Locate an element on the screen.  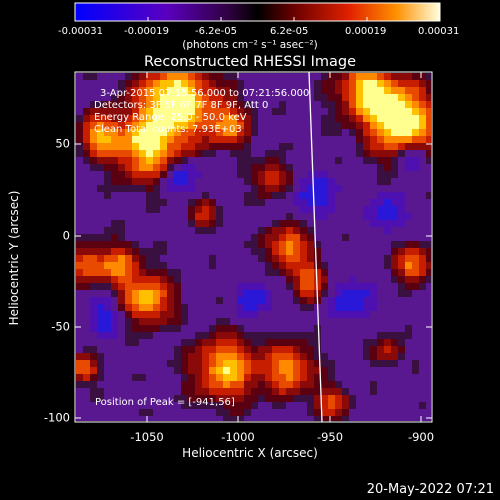
timestamp: 20-May-2022 07:21 is located at coordinates (430, 489).